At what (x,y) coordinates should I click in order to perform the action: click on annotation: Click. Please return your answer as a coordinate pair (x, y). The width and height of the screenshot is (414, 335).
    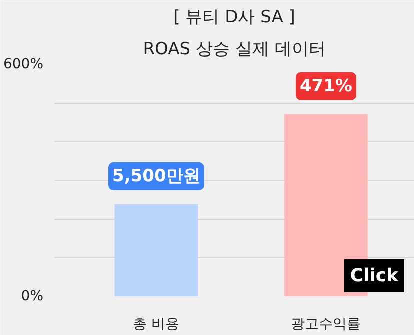
    Looking at the image, I should click on (375, 276).